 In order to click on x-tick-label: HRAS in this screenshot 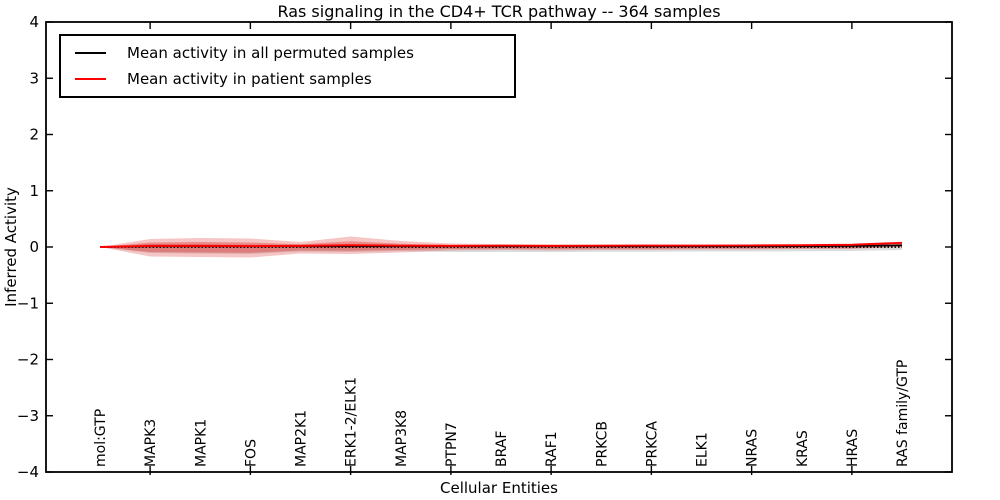, I will do `click(853, 448)`.